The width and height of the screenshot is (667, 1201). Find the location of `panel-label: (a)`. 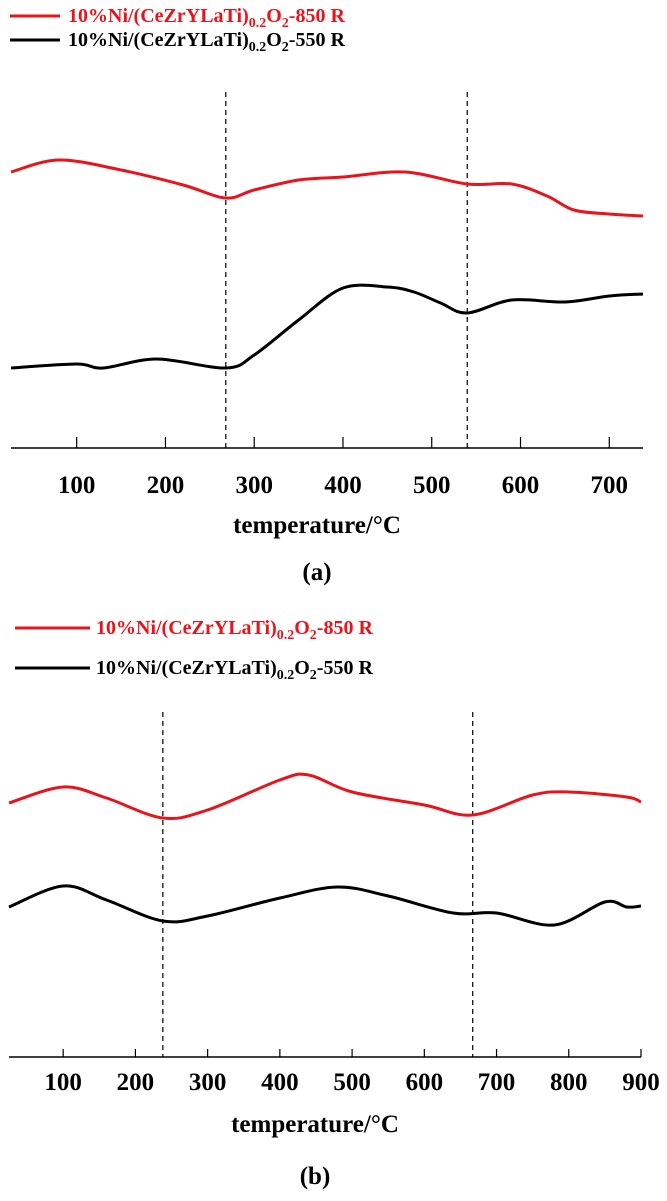

panel-label: (a) is located at coordinates (316, 572).